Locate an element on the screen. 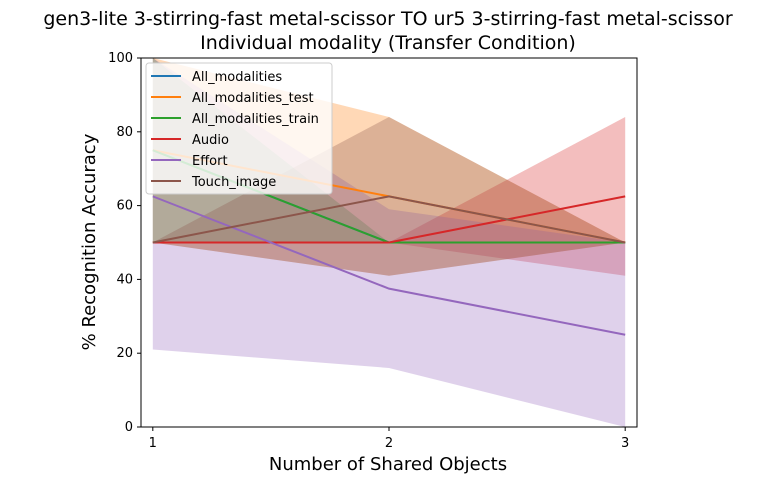  legend-box is located at coordinates (239, 128).